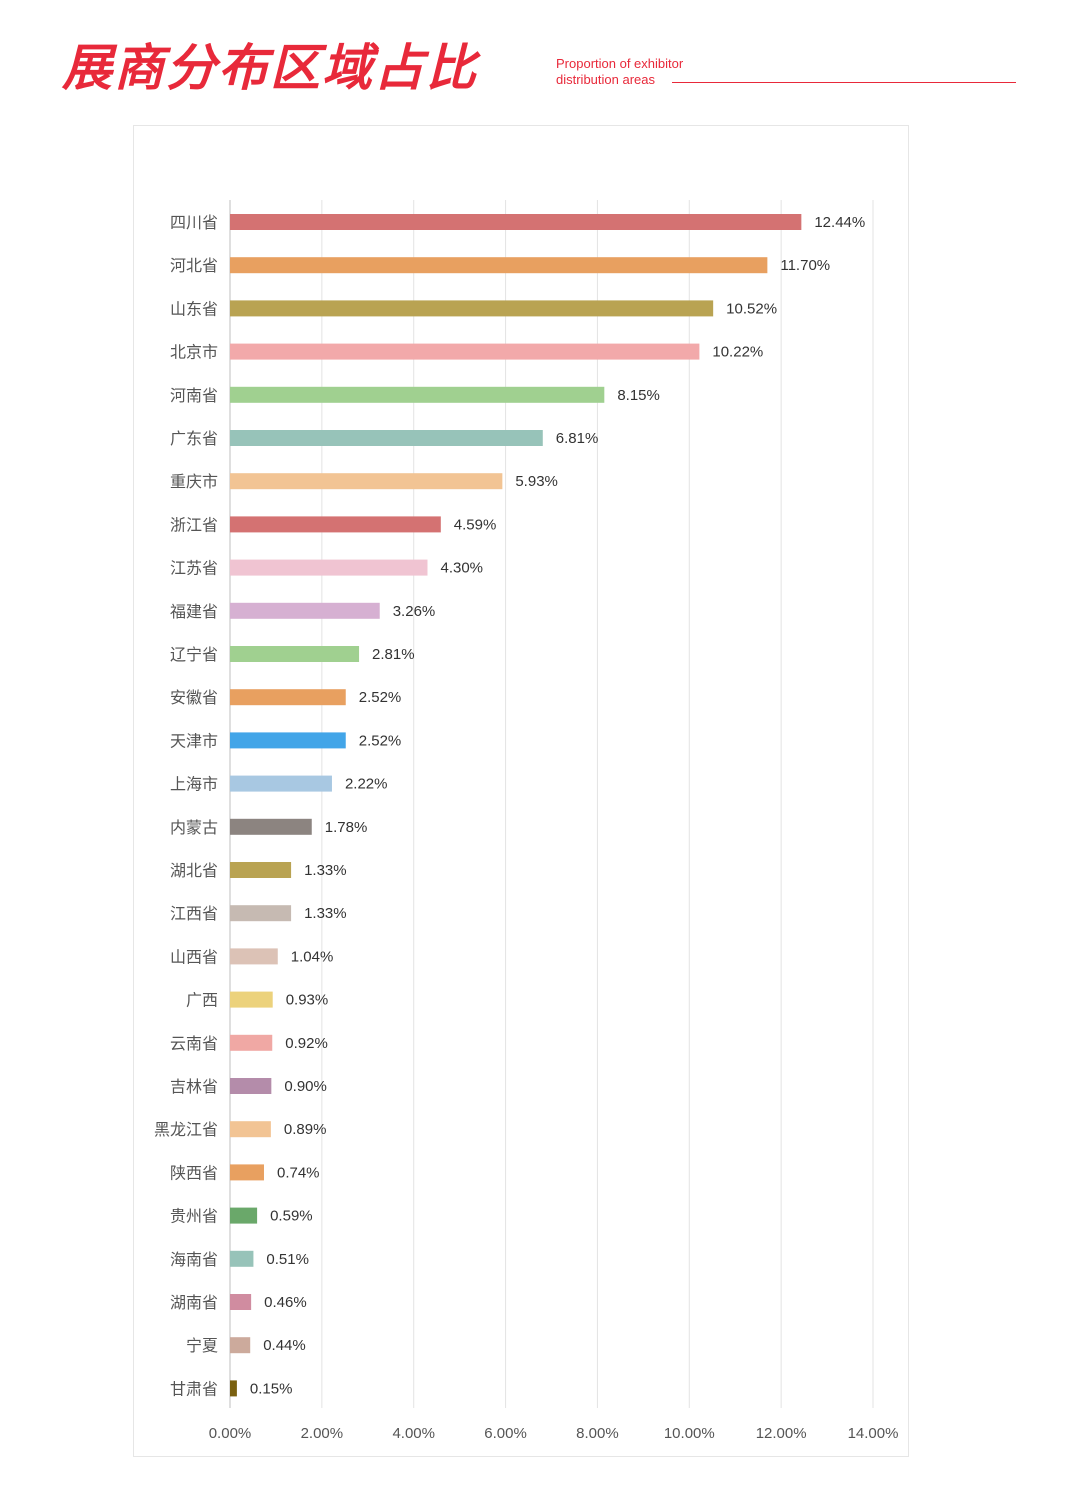 Image resolution: width=1080 pixels, height=1491 pixels. I want to click on data-label: 4.59%, so click(475, 524).